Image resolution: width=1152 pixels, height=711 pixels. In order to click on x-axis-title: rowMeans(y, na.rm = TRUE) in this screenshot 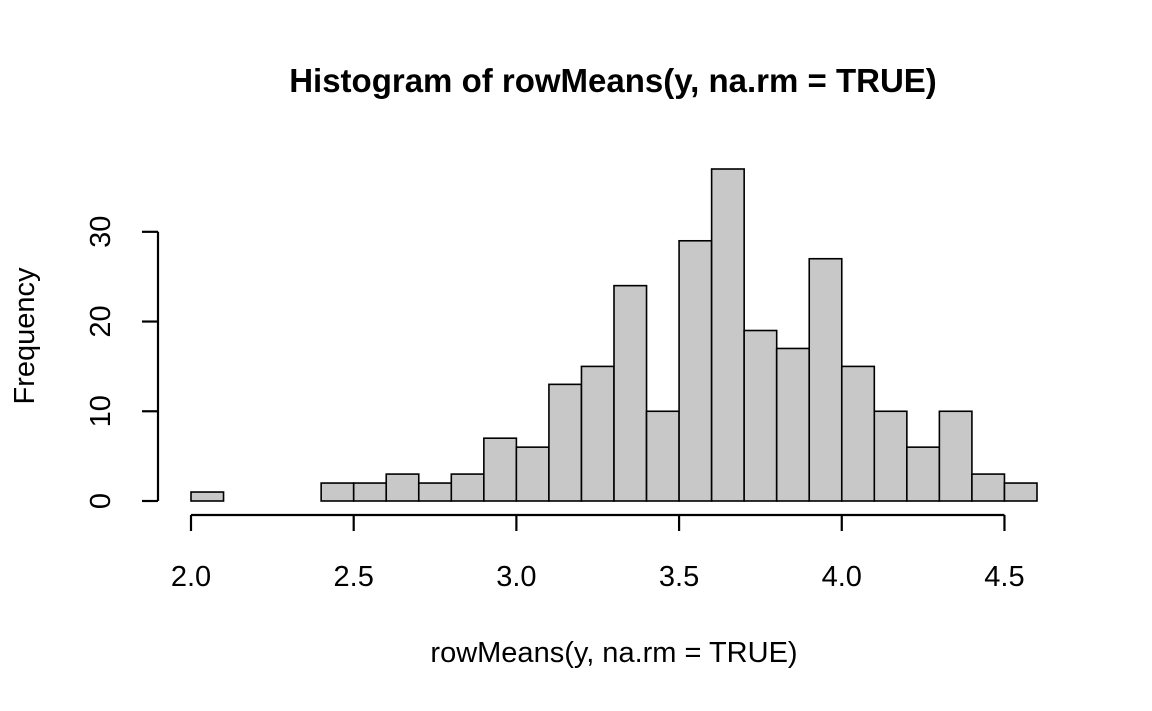, I will do `click(613, 653)`.